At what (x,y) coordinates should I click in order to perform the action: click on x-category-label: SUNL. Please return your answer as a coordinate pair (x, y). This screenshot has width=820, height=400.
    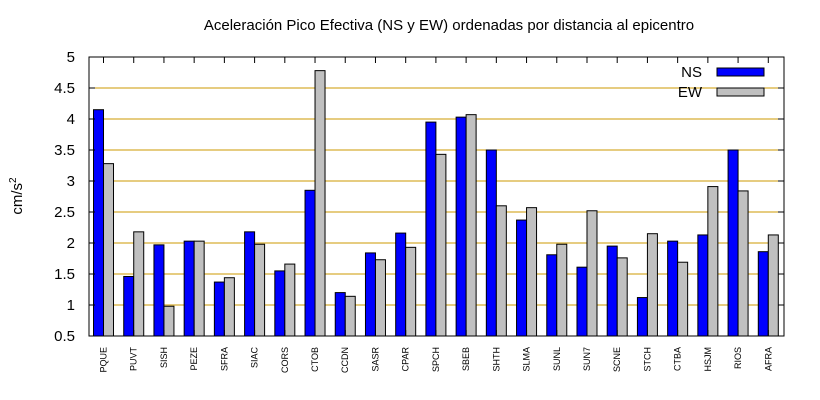
    Looking at the image, I should click on (557, 359).